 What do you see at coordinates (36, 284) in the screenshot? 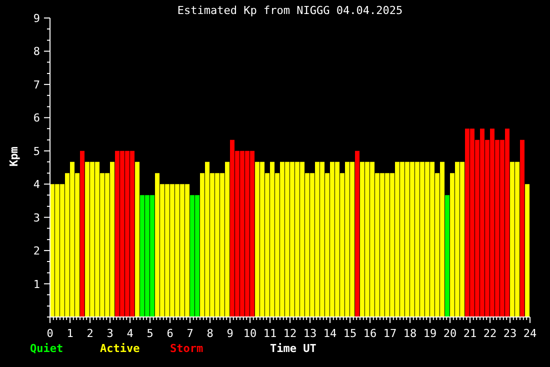
I see `y-tick-label: 1` at bounding box center [36, 284].